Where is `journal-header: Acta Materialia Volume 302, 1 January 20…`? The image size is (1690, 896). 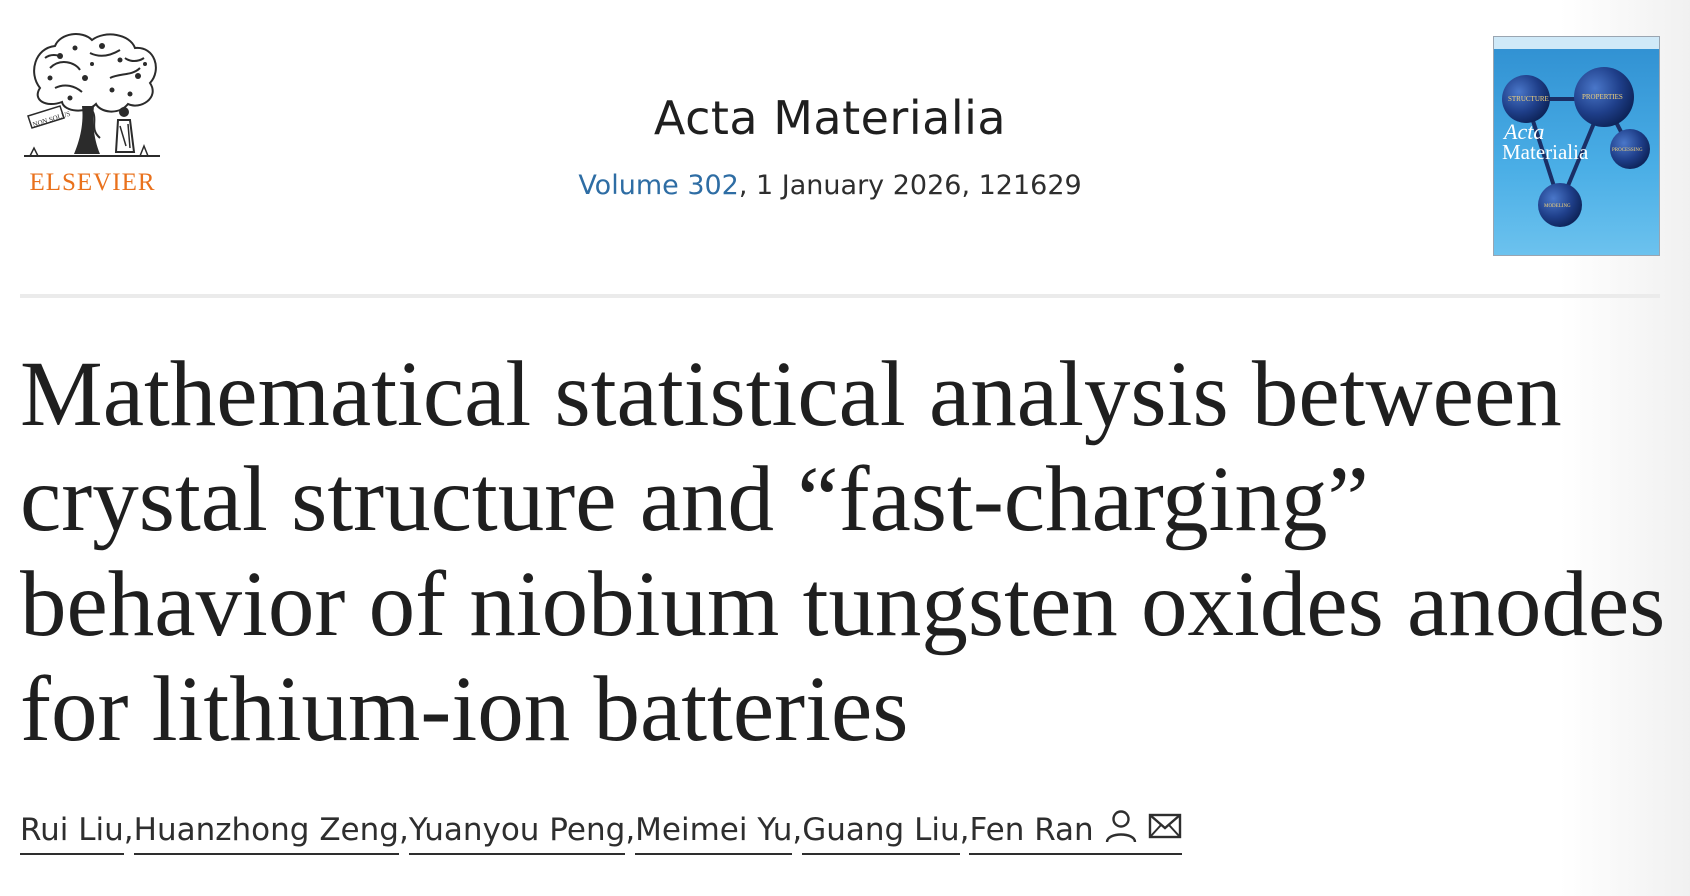 journal-header: Acta Materialia Volume 302, 1 January 20… is located at coordinates (830, 147).